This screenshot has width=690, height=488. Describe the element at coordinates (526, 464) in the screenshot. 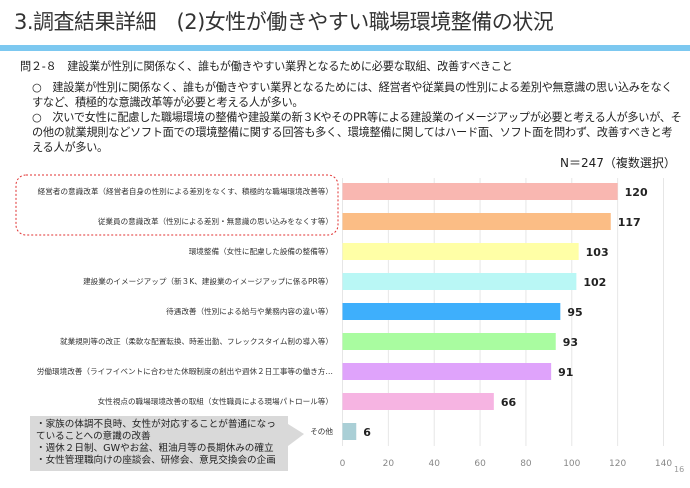

I see `x-tick-label: 80` at that location.